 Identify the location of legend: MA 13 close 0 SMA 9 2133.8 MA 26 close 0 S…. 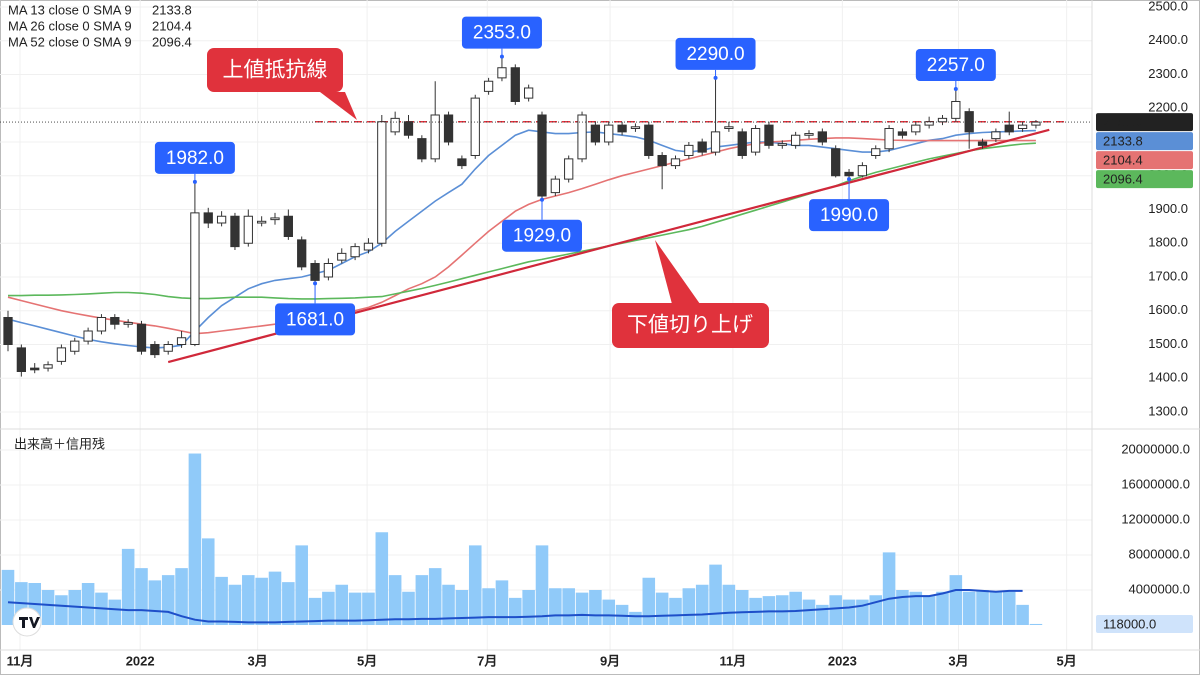
(100, 25).